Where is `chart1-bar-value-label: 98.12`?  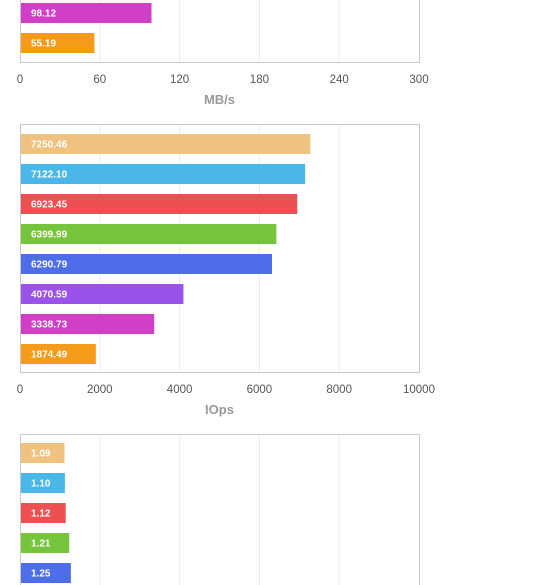
chart1-bar-value-label: 98.12 is located at coordinates (43, 14).